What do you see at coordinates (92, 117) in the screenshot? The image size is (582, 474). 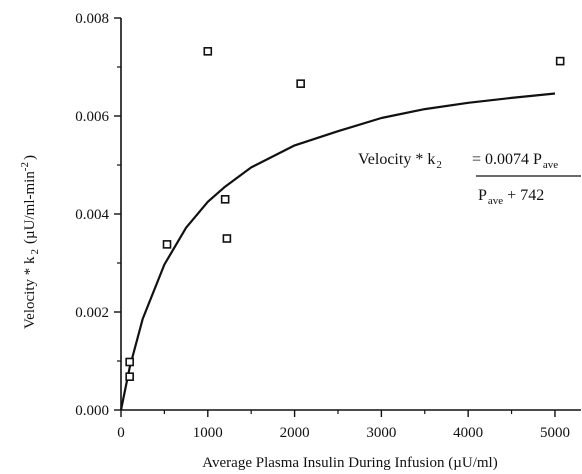 I see `y-tick-label: 0.006` at bounding box center [92, 117].